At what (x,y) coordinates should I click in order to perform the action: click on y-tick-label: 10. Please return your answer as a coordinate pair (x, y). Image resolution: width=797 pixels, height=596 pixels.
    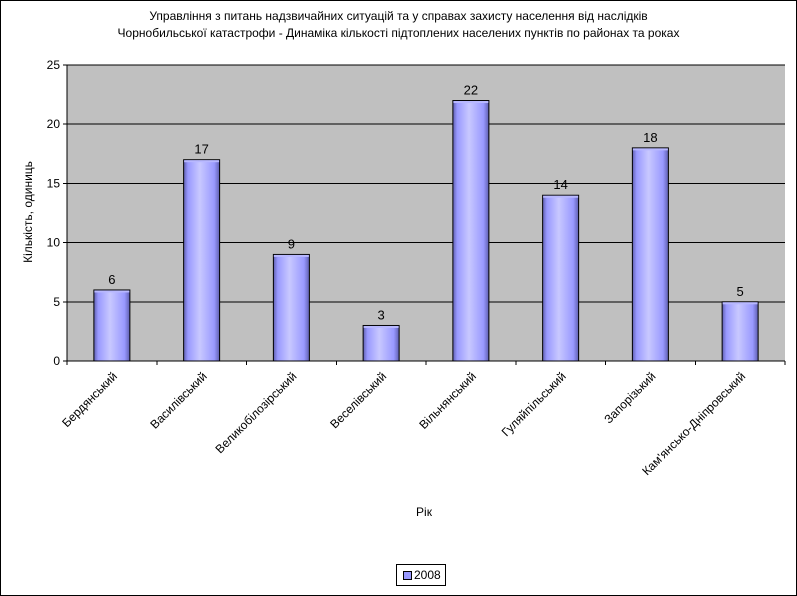
    Looking at the image, I should click on (54, 243).